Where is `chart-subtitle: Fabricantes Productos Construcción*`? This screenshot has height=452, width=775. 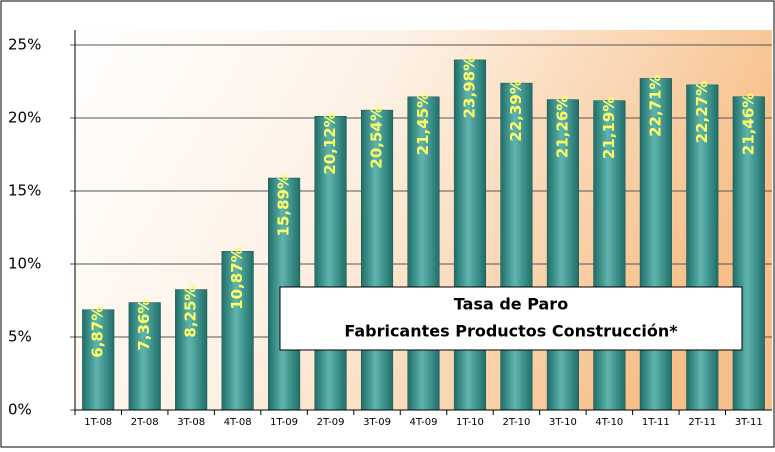 chart-subtitle: Fabricantes Productos Construcción* is located at coordinates (511, 331).